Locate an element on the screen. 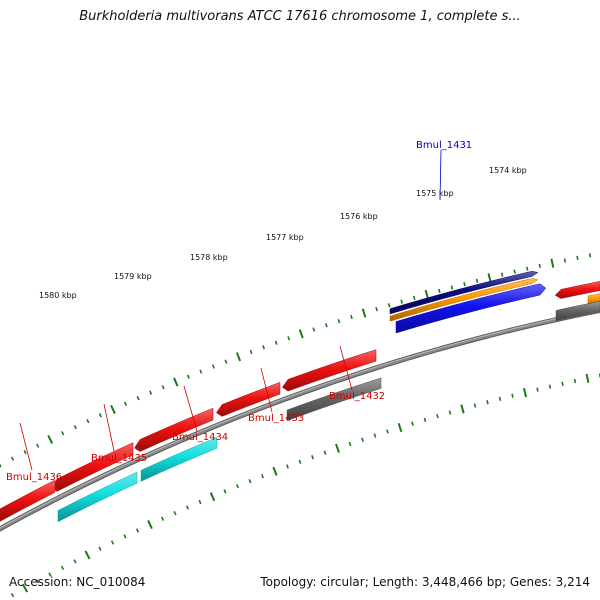 Image resolution: width=600 pixels, height=600 pixels. gene-bmul-1435-cyan is located at coordinates (97, 497).